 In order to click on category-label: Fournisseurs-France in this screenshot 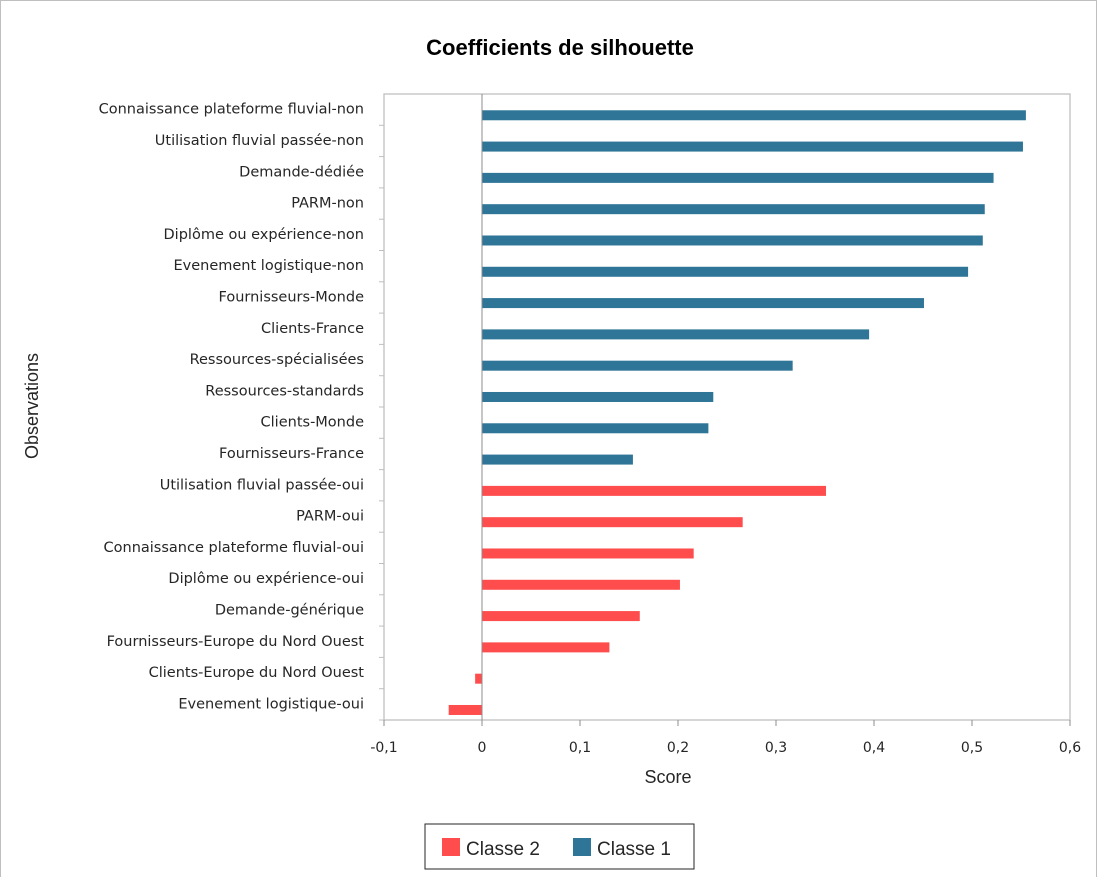, I will do `click(291, 454)`.